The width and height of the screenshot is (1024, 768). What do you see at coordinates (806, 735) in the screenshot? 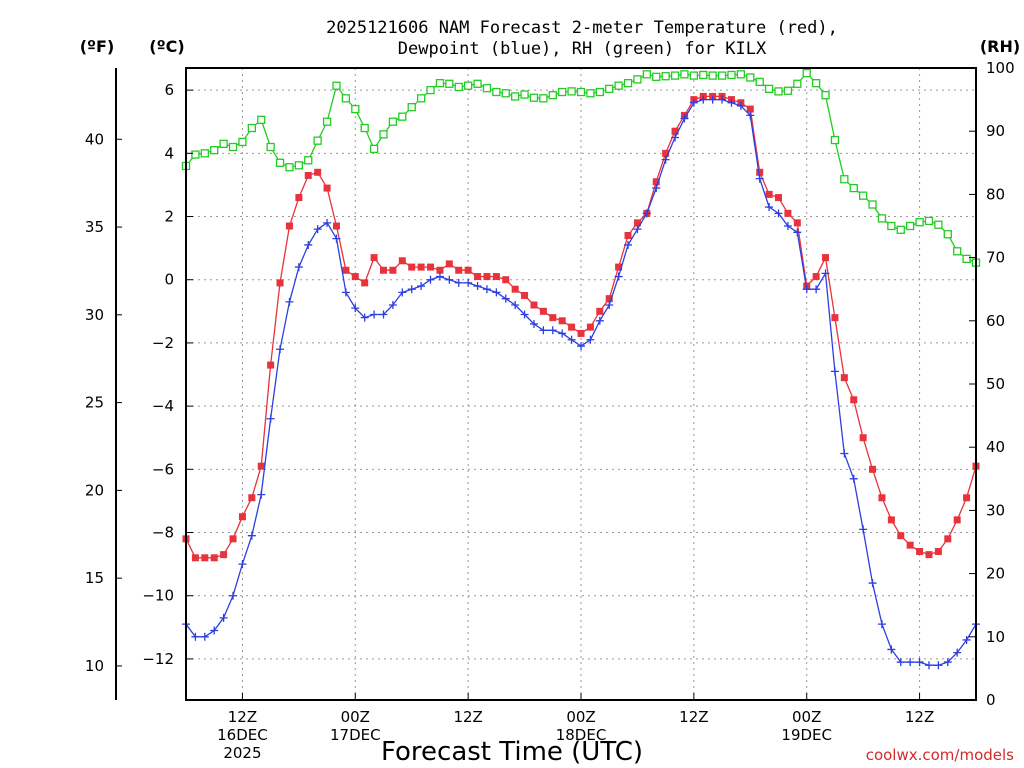
I see `x-tick-label: 19DEC` at bounding box center [806, 735].